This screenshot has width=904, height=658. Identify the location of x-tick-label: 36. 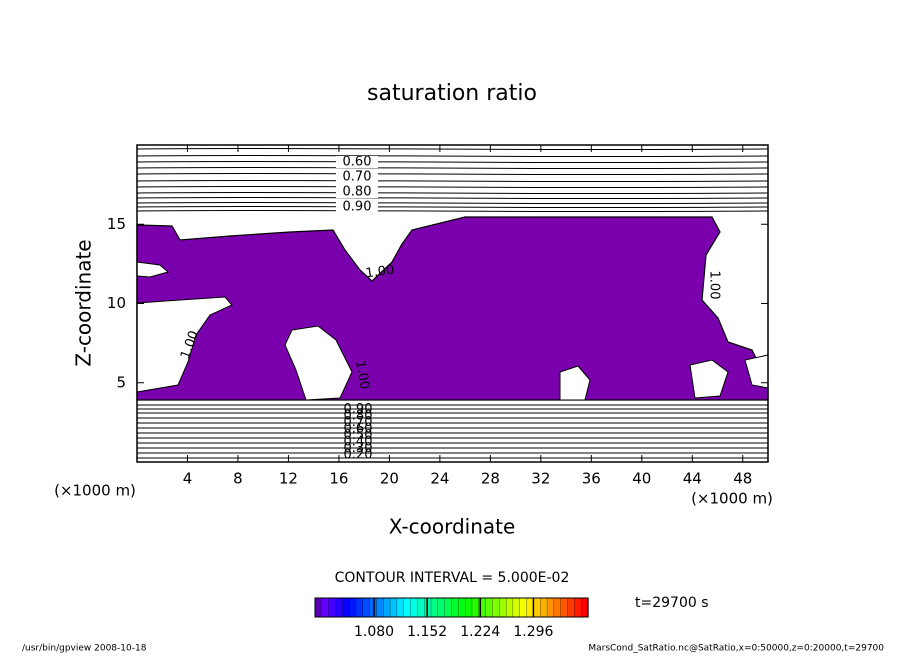
(591, 479).